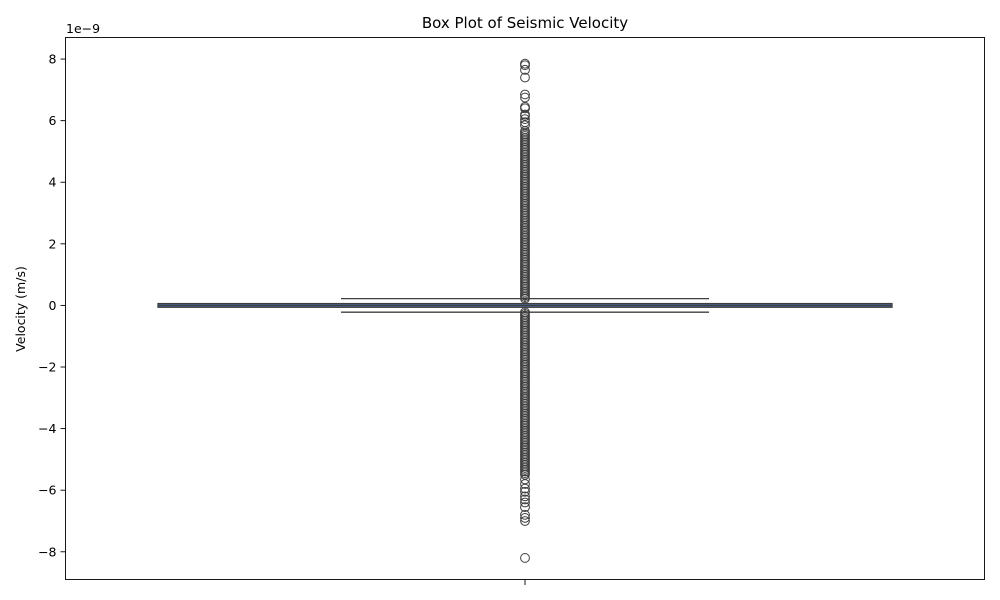 The image size is (1000, 600). What do you see at coordinates (47, 551) in the screenshot?
I see `y-tick-label: −8` at bounding box center [47, 551].